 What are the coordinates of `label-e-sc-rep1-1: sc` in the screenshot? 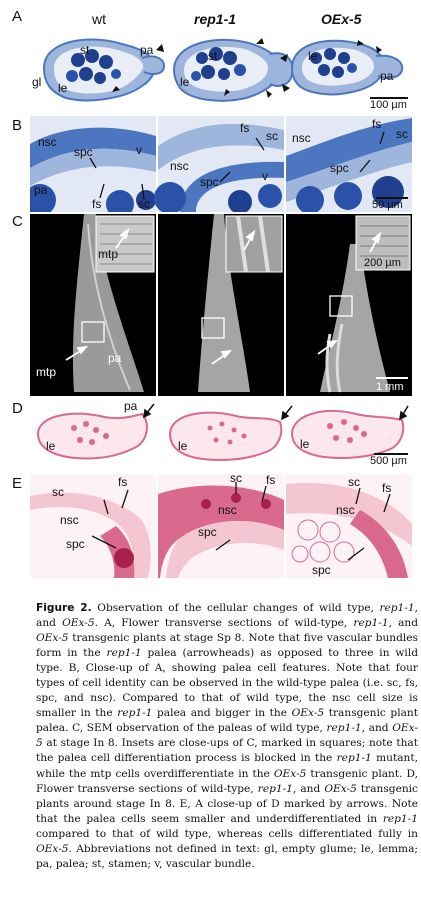 It's located at (236, 479).